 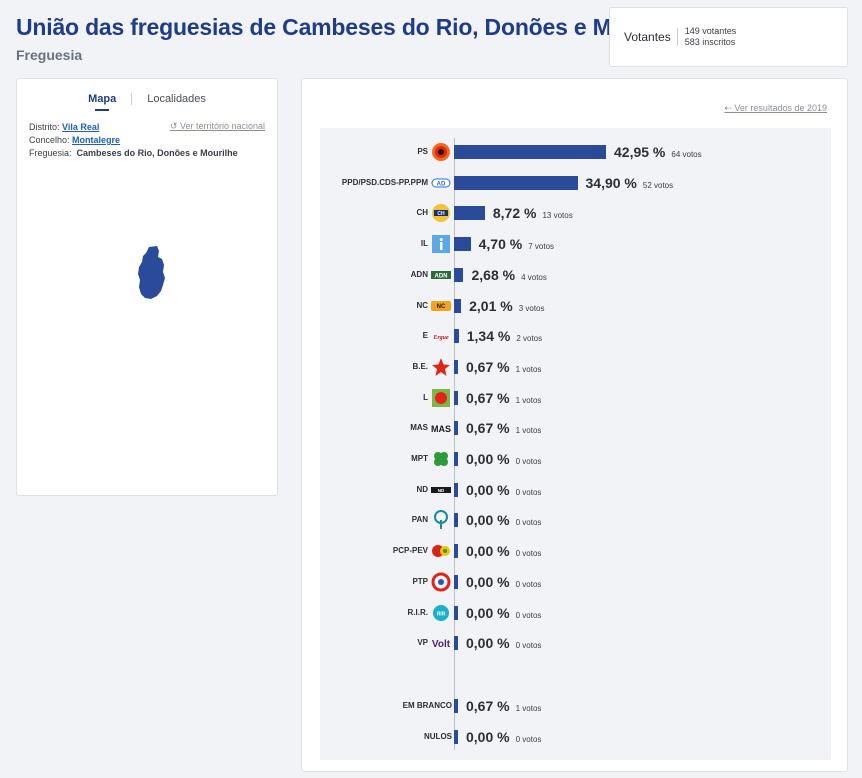 I want to click on ergue-te-logo-icon: Ergue, so click(x=441, y=336).